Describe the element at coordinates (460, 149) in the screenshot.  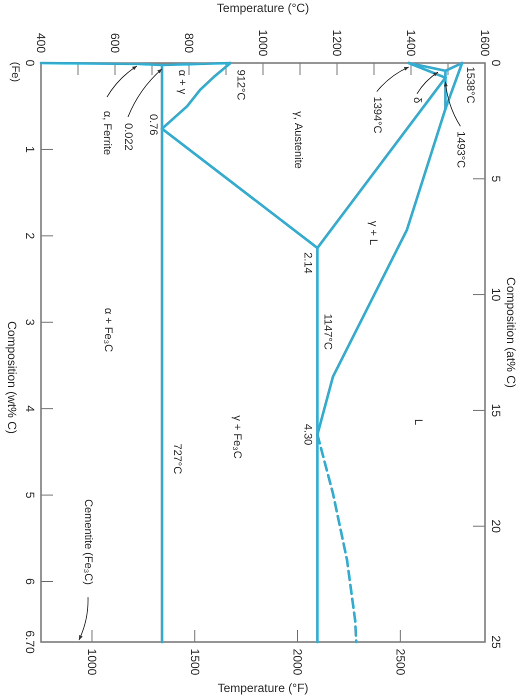
I see `annotation: 1493°C` at that location.